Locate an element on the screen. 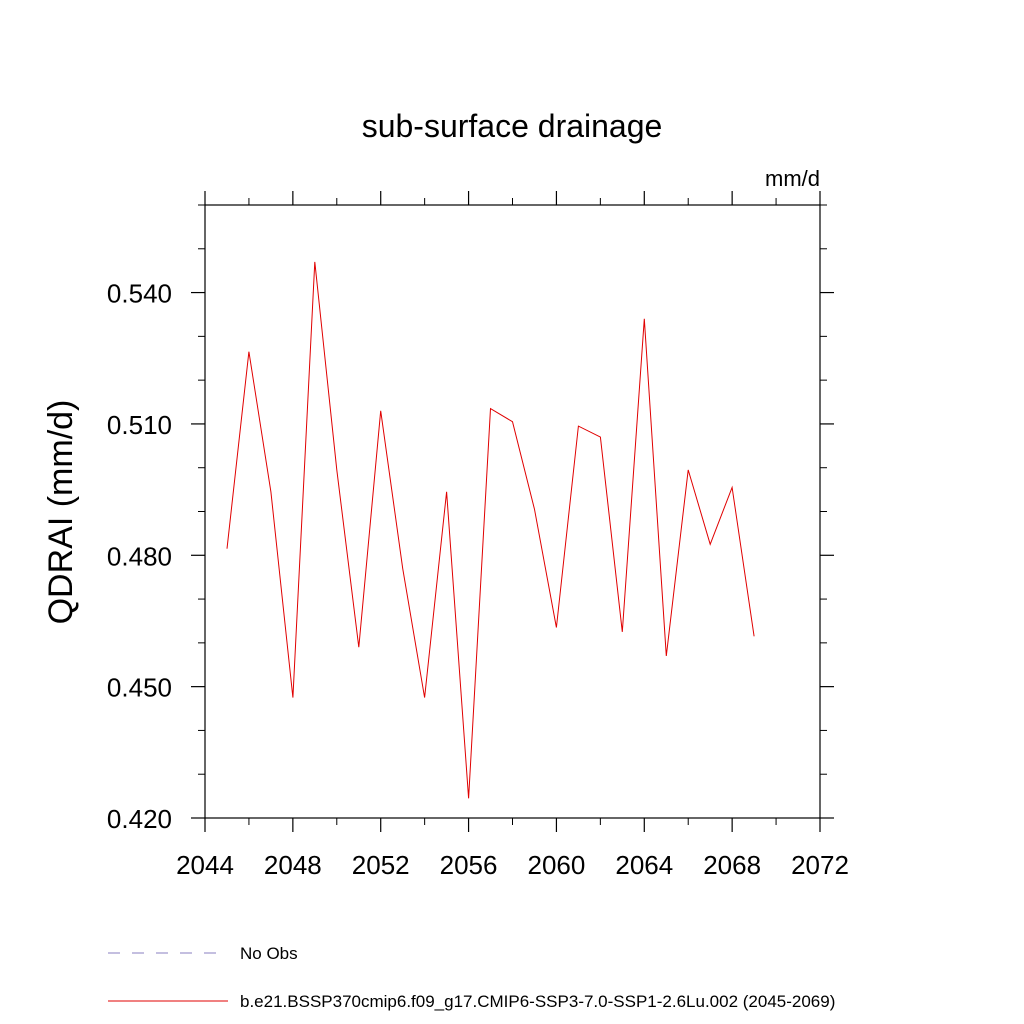 This screenshot has width=1024, height=1024. y-axis-label: QDRAI (mm/d) is located at coordinates (61, 512).